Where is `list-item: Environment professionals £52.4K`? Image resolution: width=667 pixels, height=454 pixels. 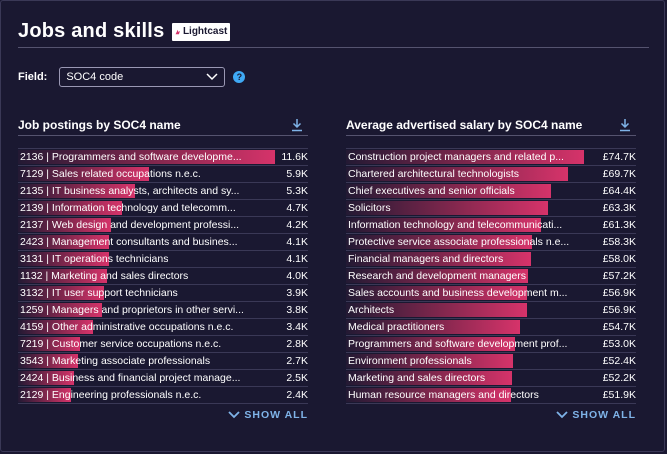 list-item: Environment professionals £52.4K is located at coordinates (491, 361).